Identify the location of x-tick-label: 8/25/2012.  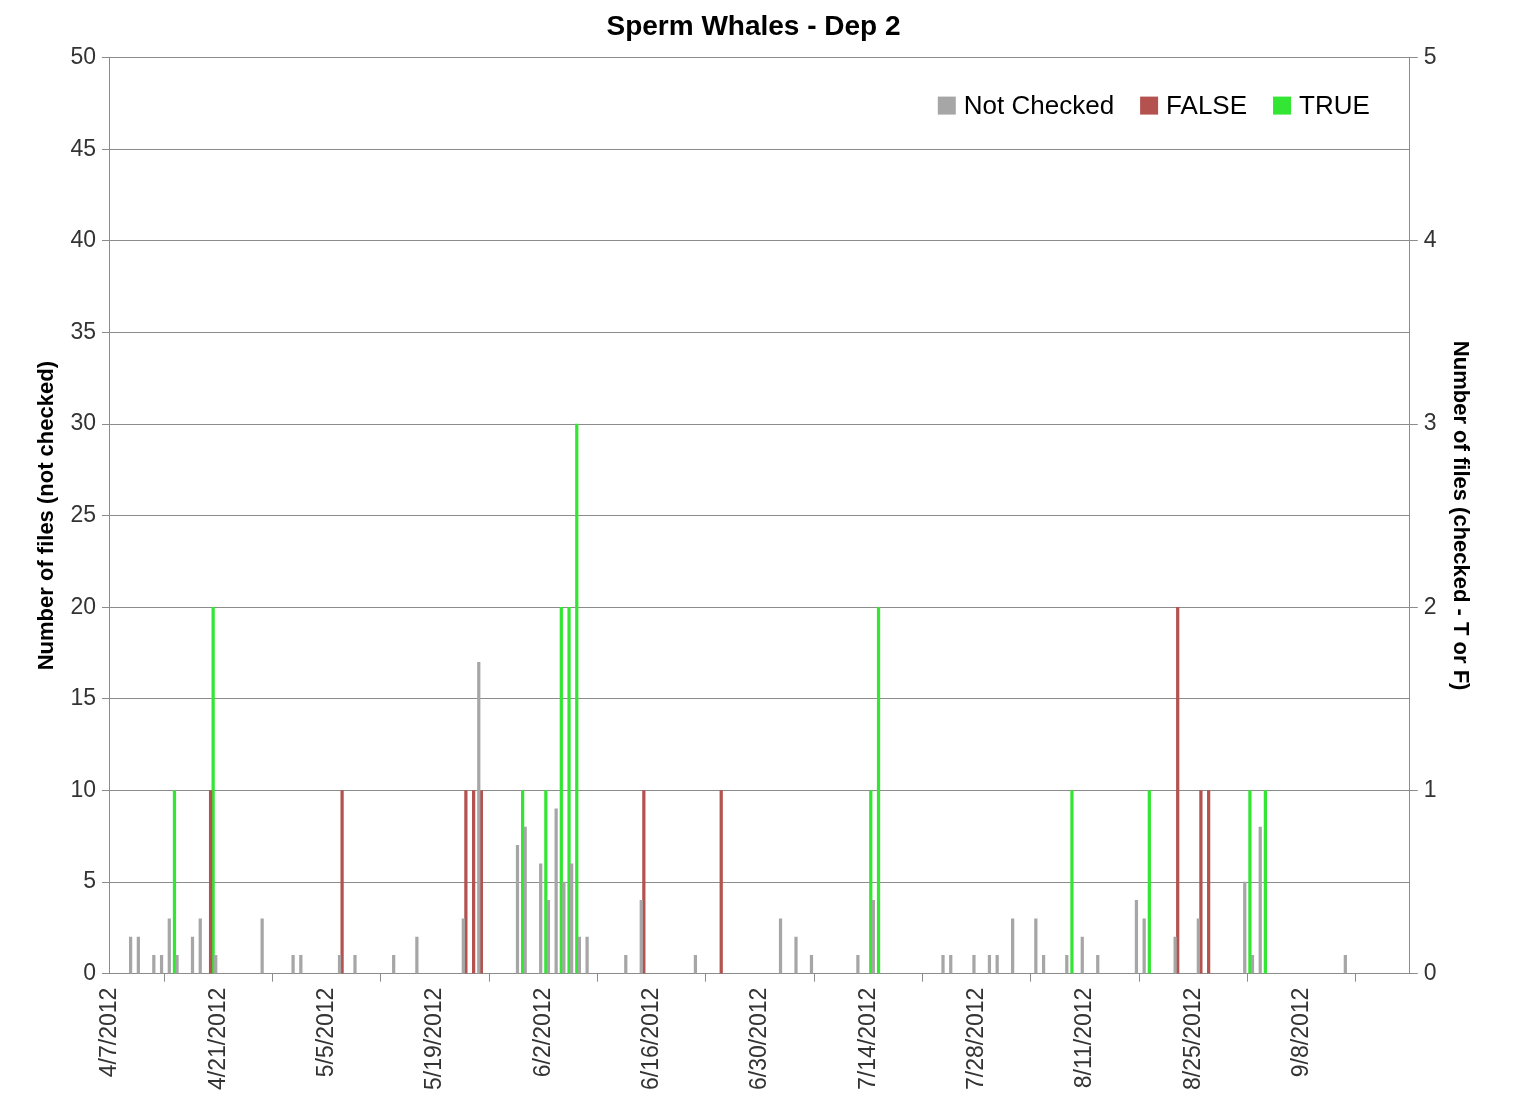
(1191, 1039).